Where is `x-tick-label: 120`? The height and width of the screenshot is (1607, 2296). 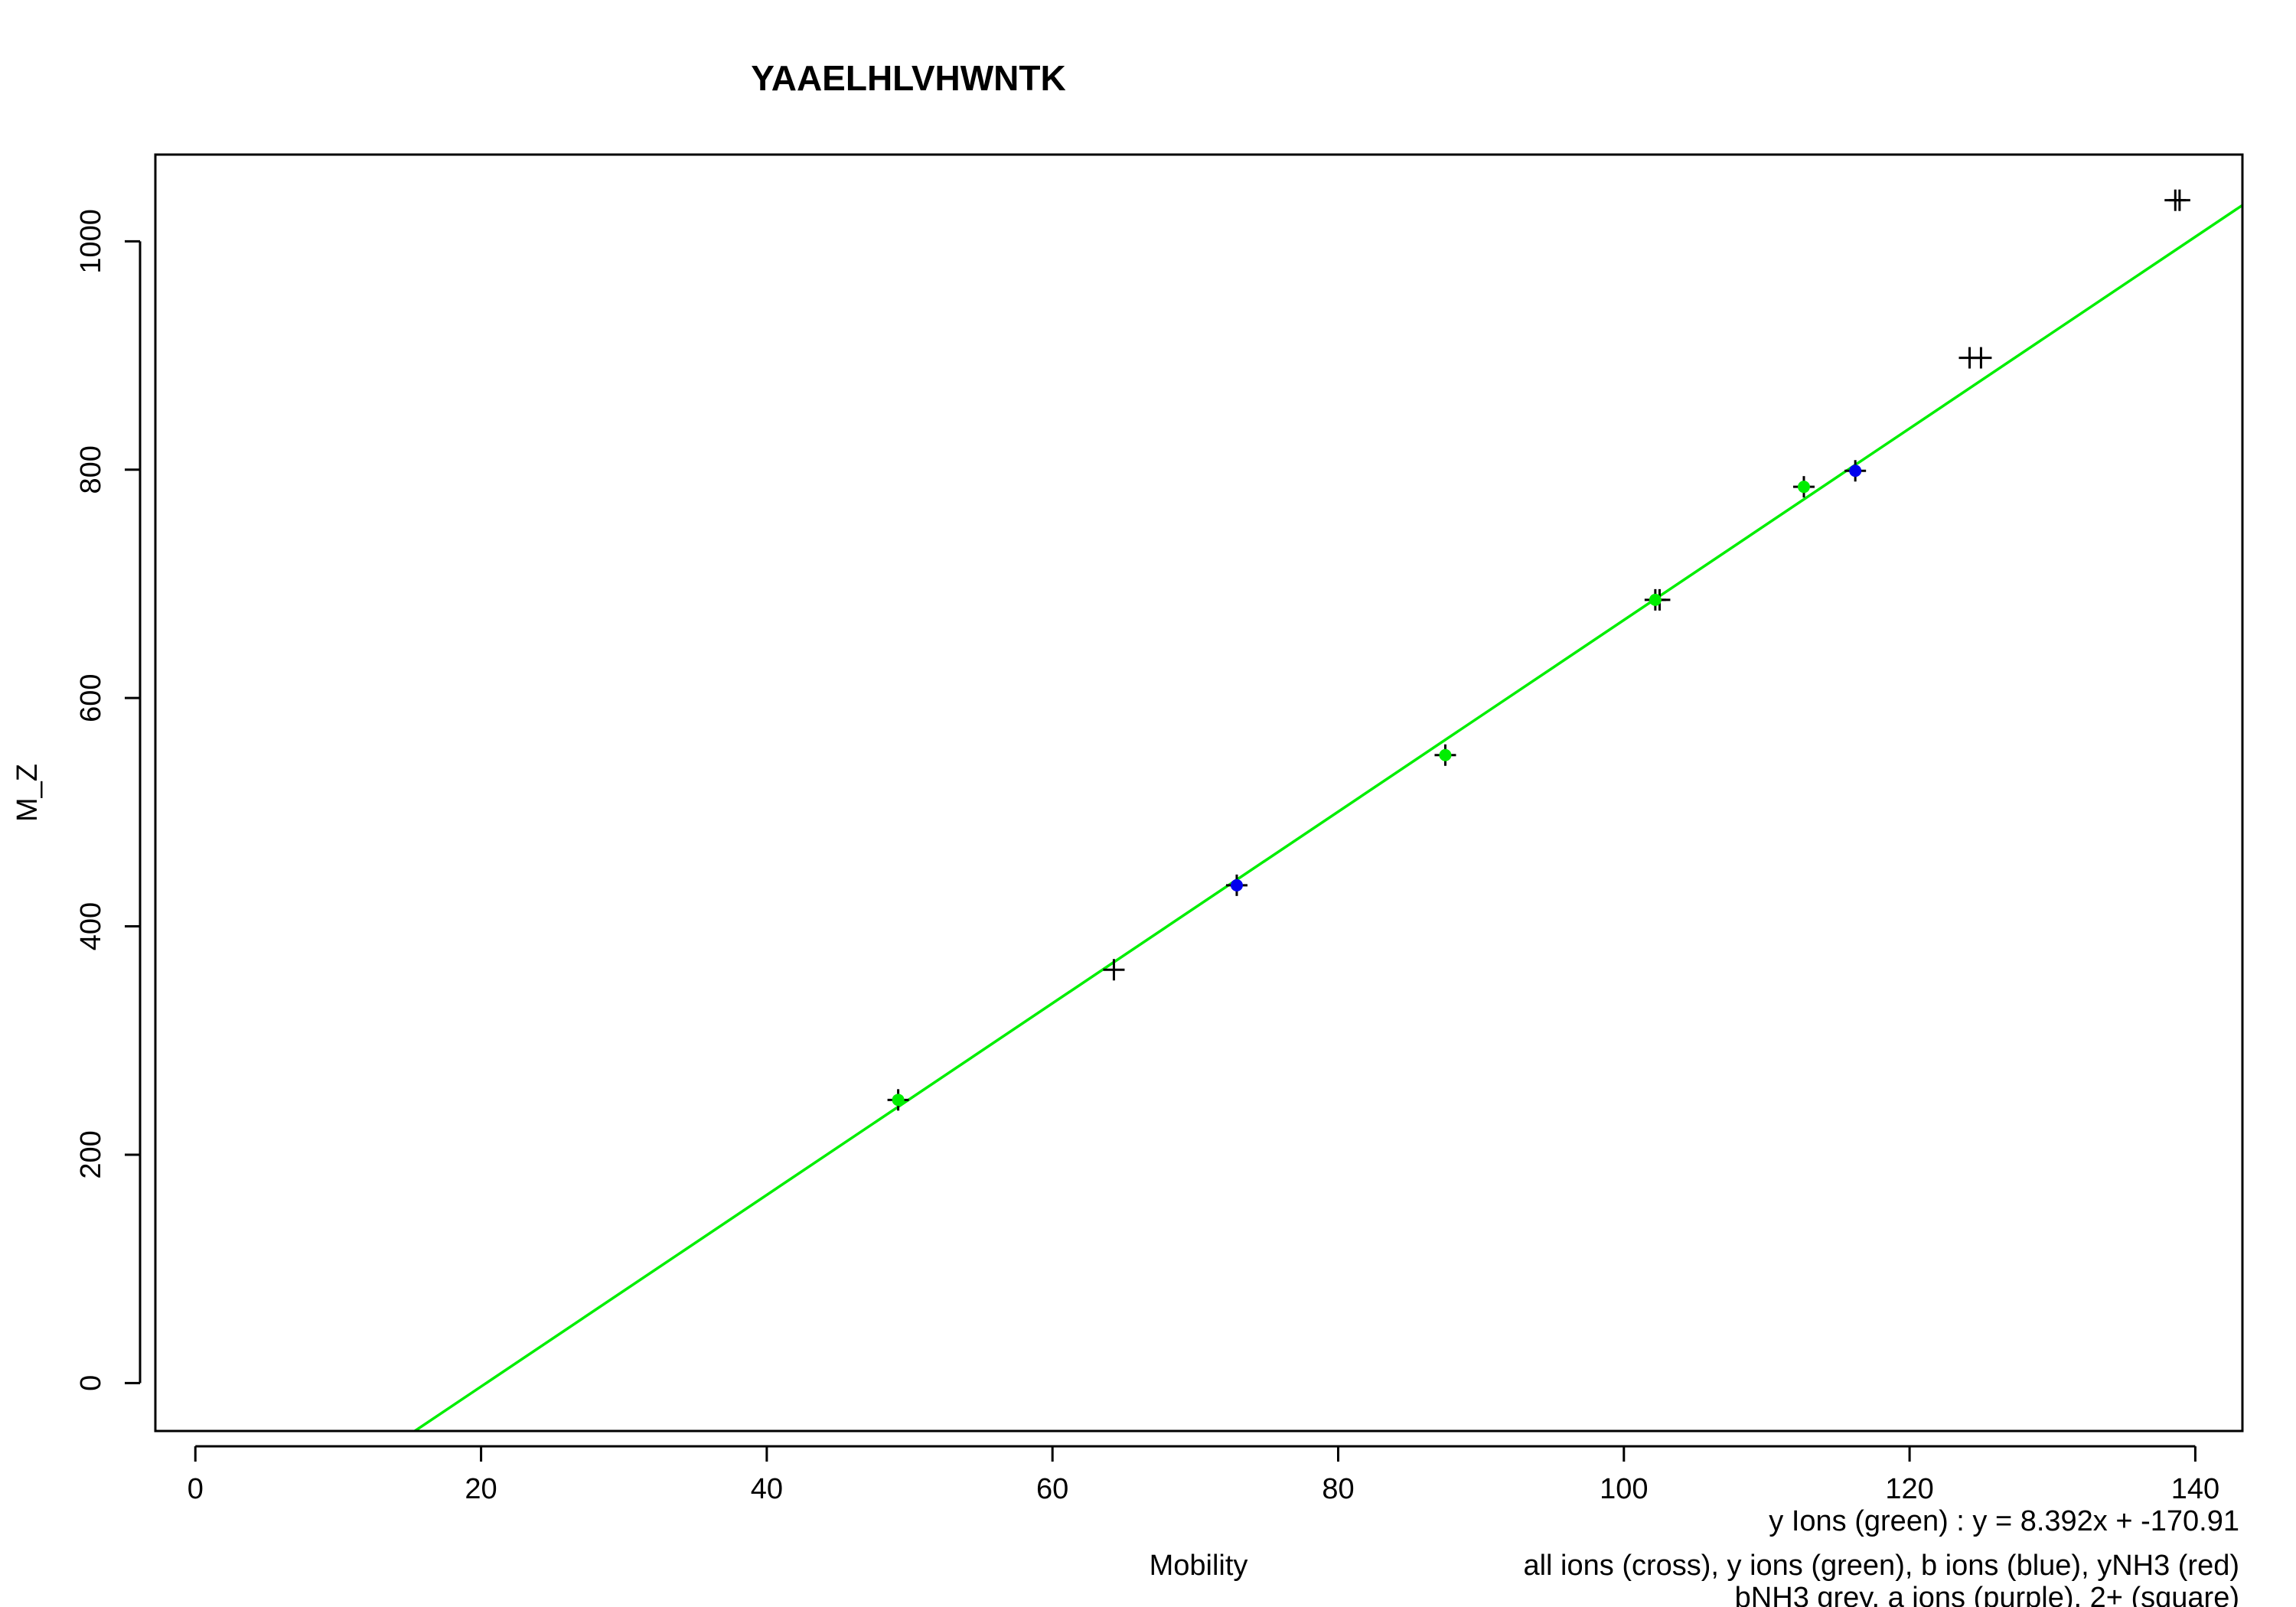 x-tick-label: 120 is located at coordinates (1909, 1489).